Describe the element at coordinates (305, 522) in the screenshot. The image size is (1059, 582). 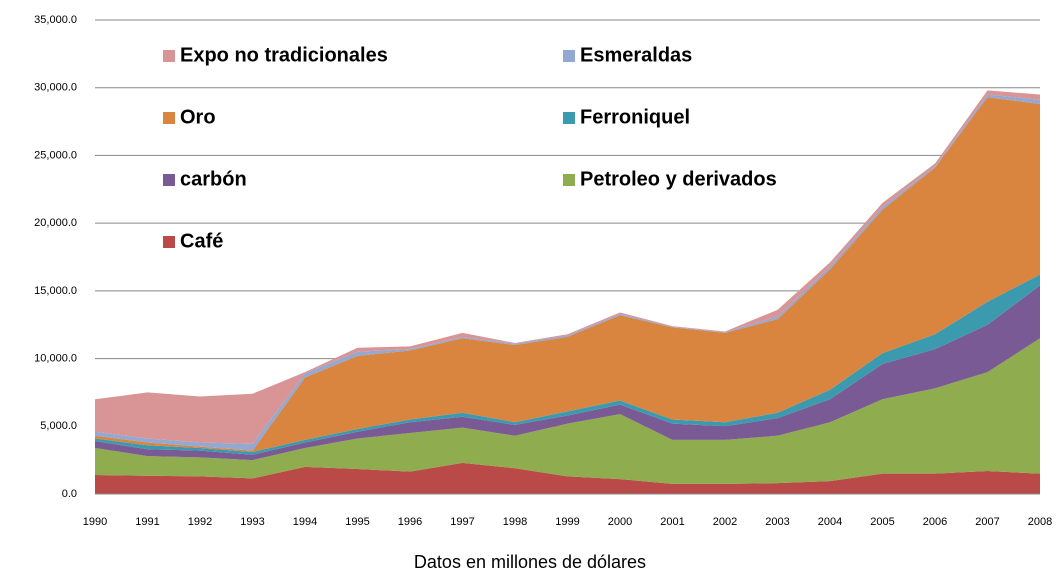
I see `x-tick-label: 1994` at that location.